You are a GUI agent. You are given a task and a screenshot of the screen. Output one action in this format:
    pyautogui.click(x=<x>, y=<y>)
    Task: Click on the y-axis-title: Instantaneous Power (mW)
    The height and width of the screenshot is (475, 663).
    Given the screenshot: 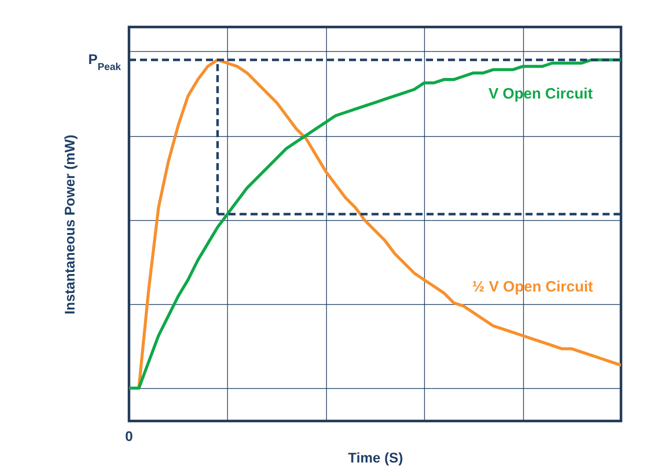 What is the action you would take?
    pyautogui.click(x=70, y=224)
    